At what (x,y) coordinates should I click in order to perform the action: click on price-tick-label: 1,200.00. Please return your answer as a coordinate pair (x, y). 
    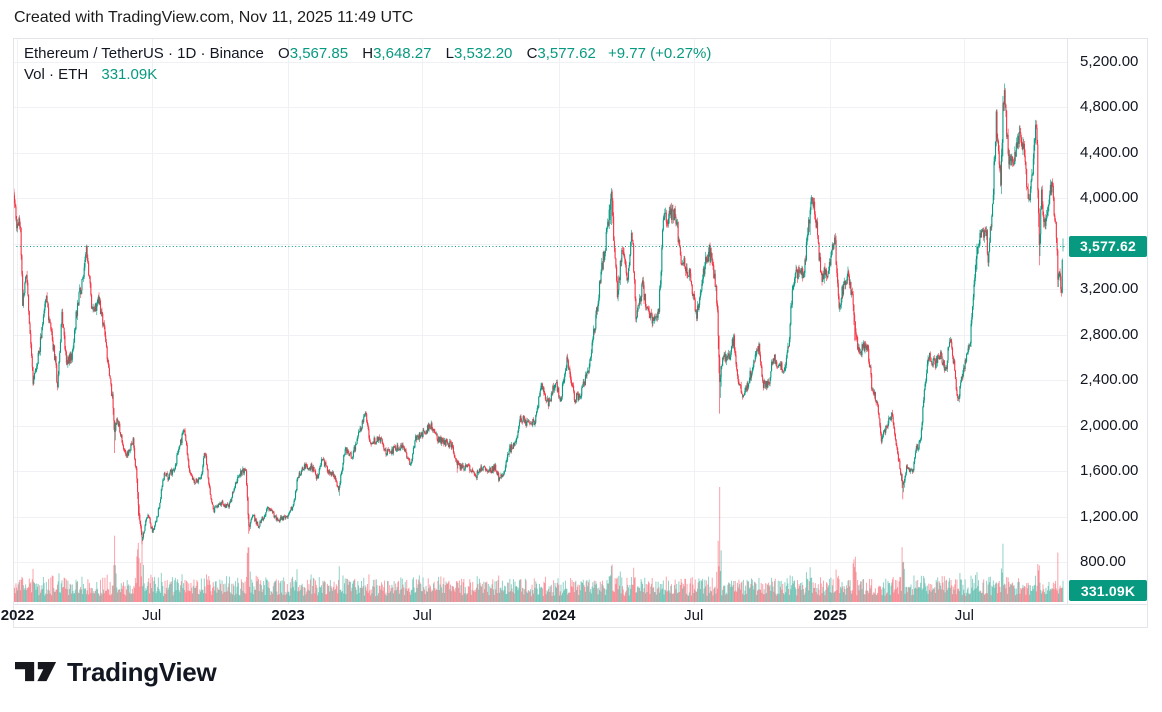
    Looking at the image, I should click on (1109, 516).